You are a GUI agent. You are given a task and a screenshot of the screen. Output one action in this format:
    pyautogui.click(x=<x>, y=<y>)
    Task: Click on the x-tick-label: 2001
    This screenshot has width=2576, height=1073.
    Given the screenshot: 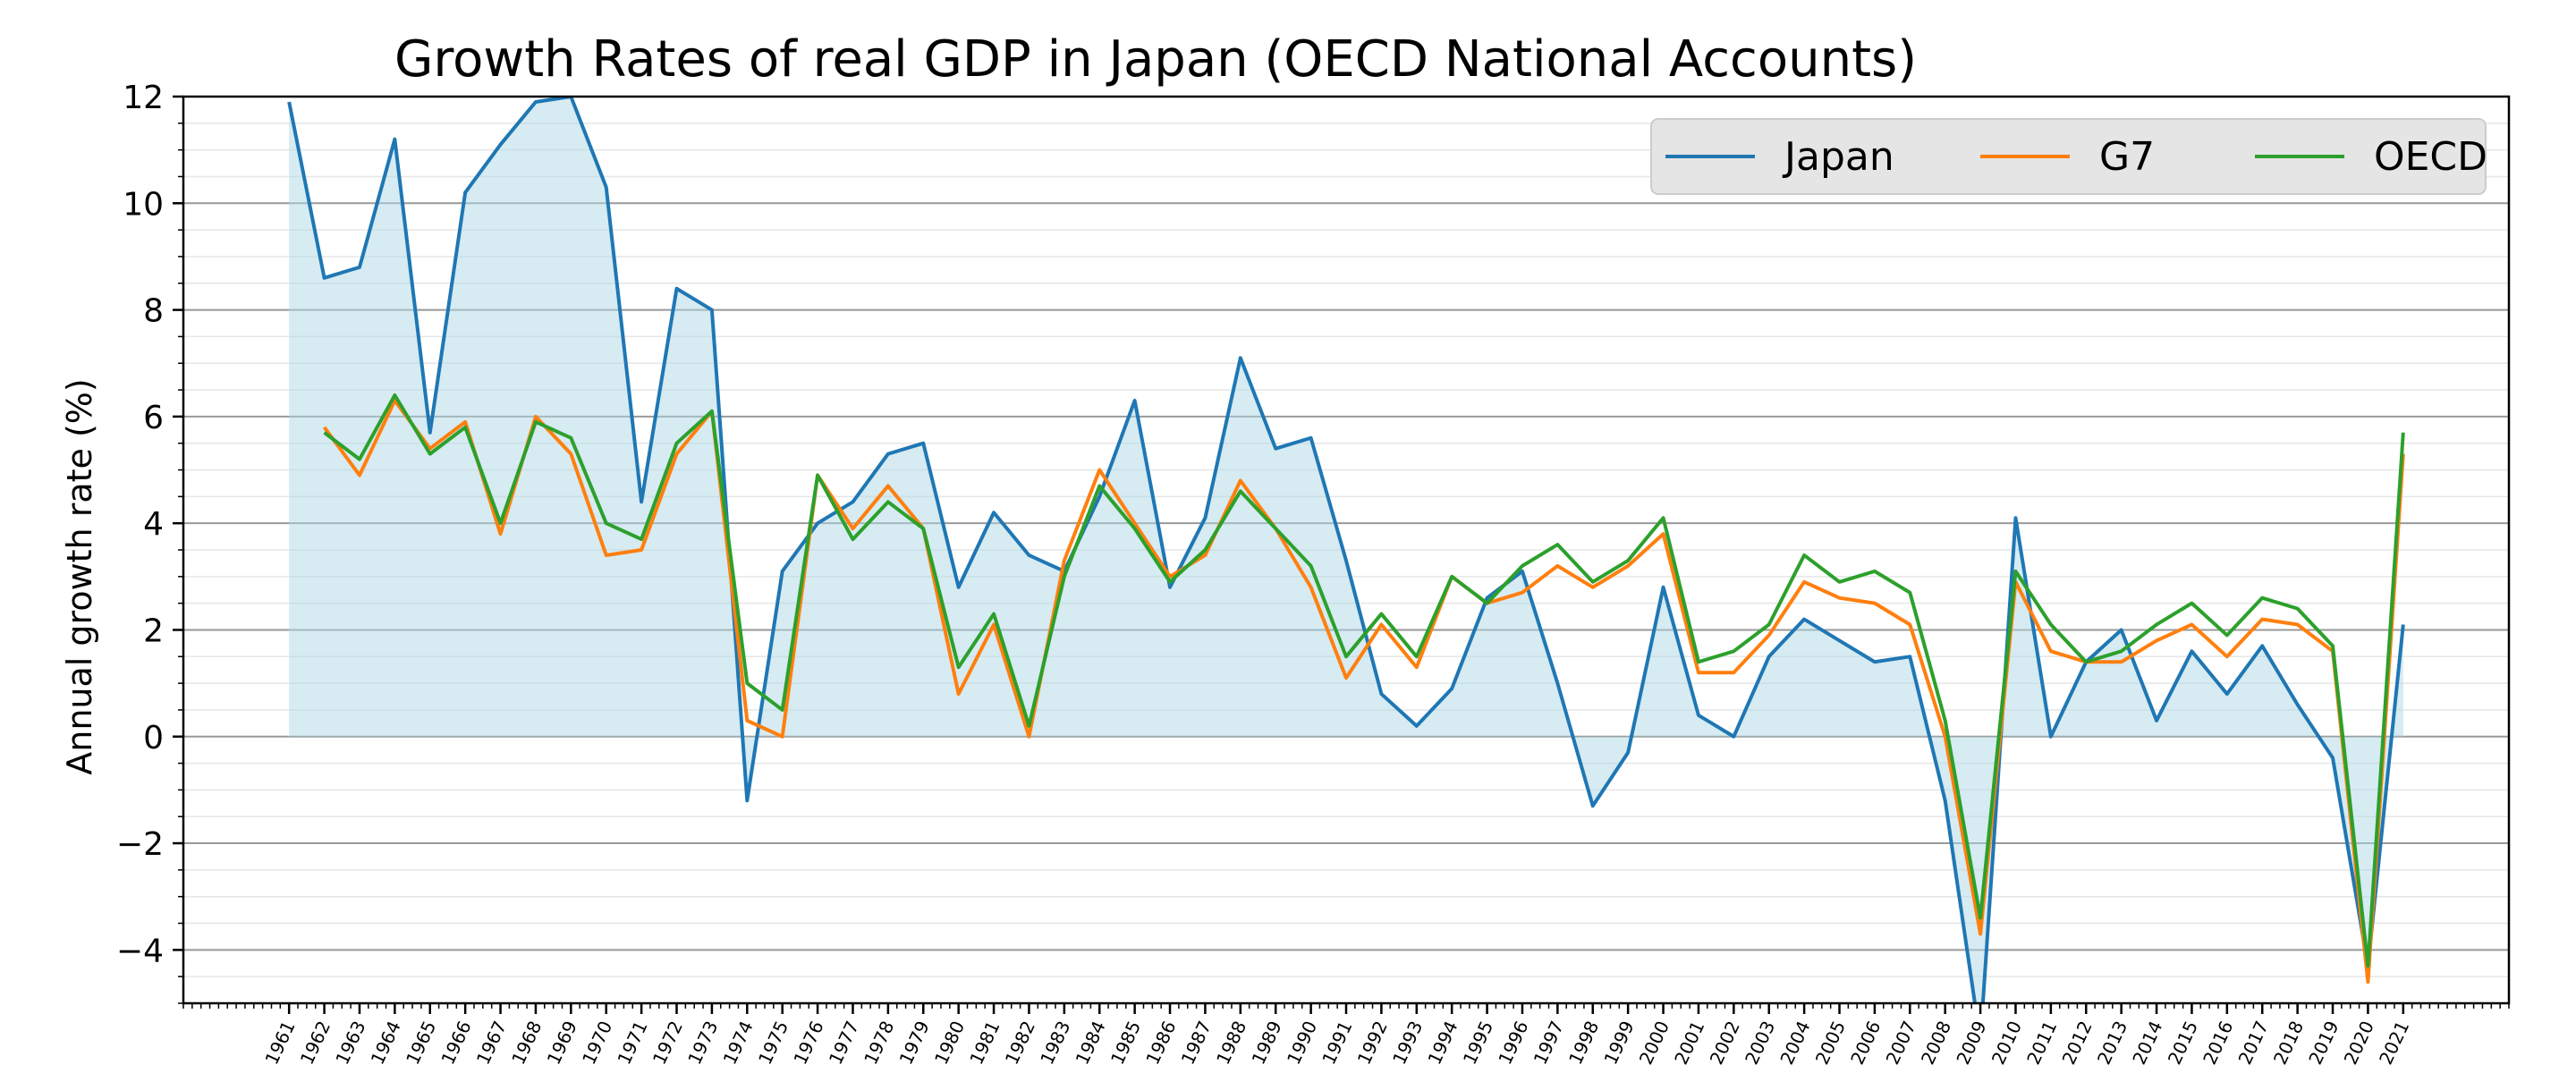 What is the action you would take?
    pyautogui.click(x=1689, y=1043)
    